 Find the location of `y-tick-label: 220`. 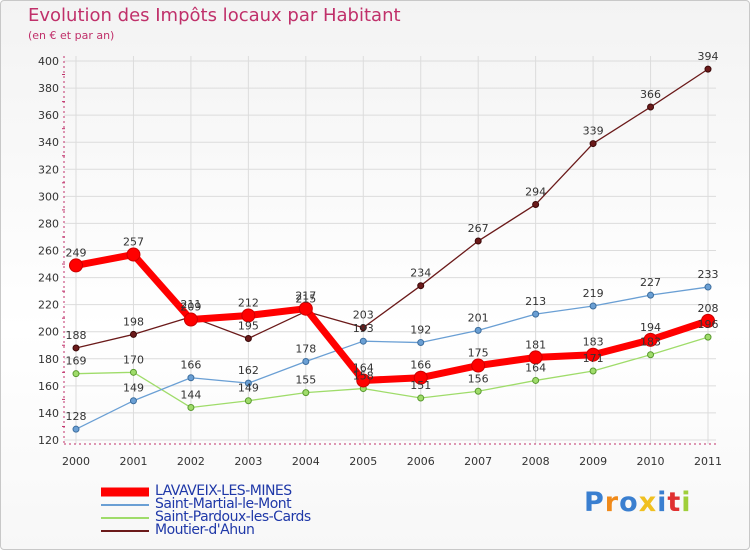

y-tick-label: 220 is located at coordinates (48, 305).